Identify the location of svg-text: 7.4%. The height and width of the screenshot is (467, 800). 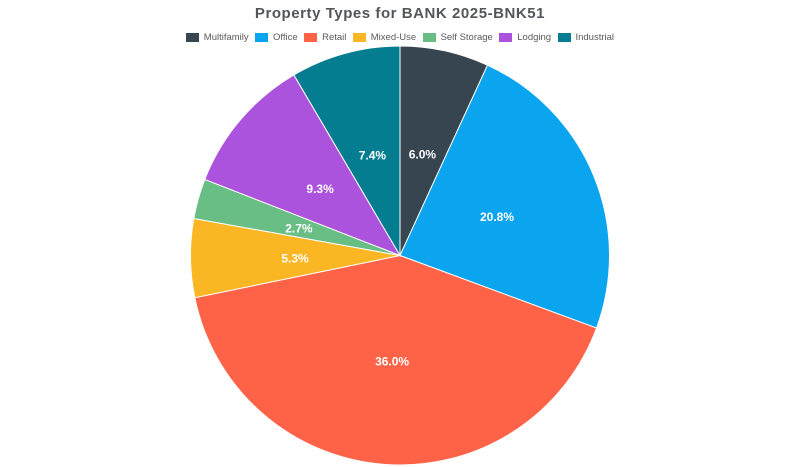
(373, 156).